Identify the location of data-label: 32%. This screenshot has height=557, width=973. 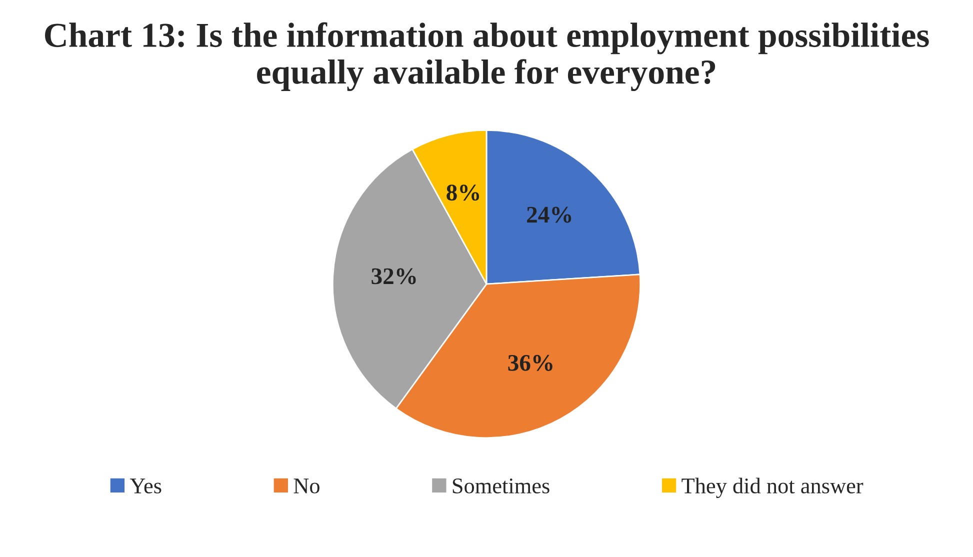
(394, 276).